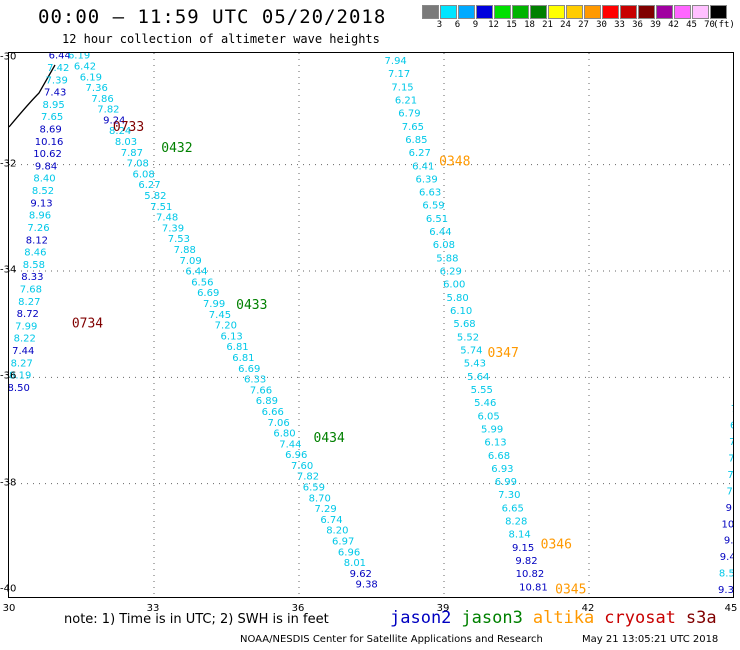  Describe the element at coordinates (461, 311) in the screenshot. I see `wave-height-value: 6.10` at that location.